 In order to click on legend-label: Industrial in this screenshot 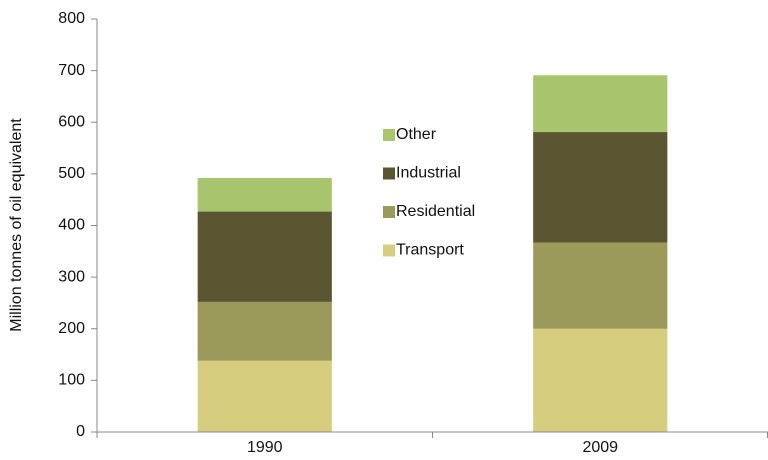, I will do `click(428, 173)`.